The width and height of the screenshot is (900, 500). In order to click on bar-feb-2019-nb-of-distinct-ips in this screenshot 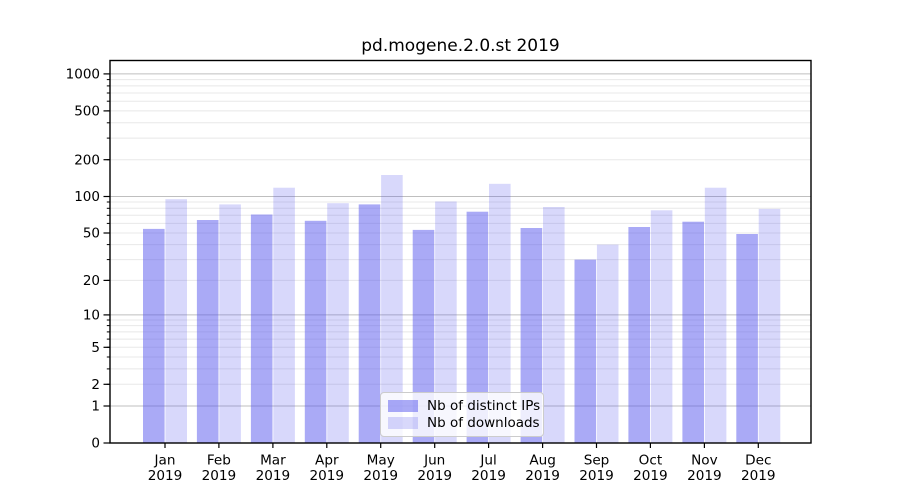, I will do `click(207, 331)`.